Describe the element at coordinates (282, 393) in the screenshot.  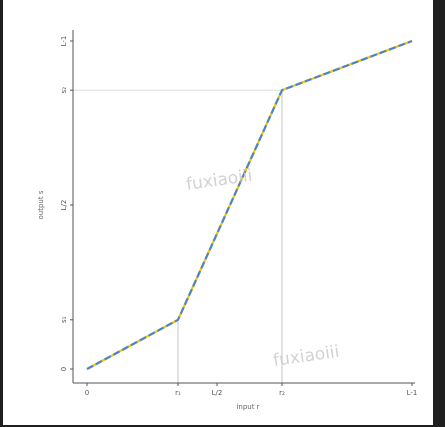
I see `x-tick-label: r₂` at that location.